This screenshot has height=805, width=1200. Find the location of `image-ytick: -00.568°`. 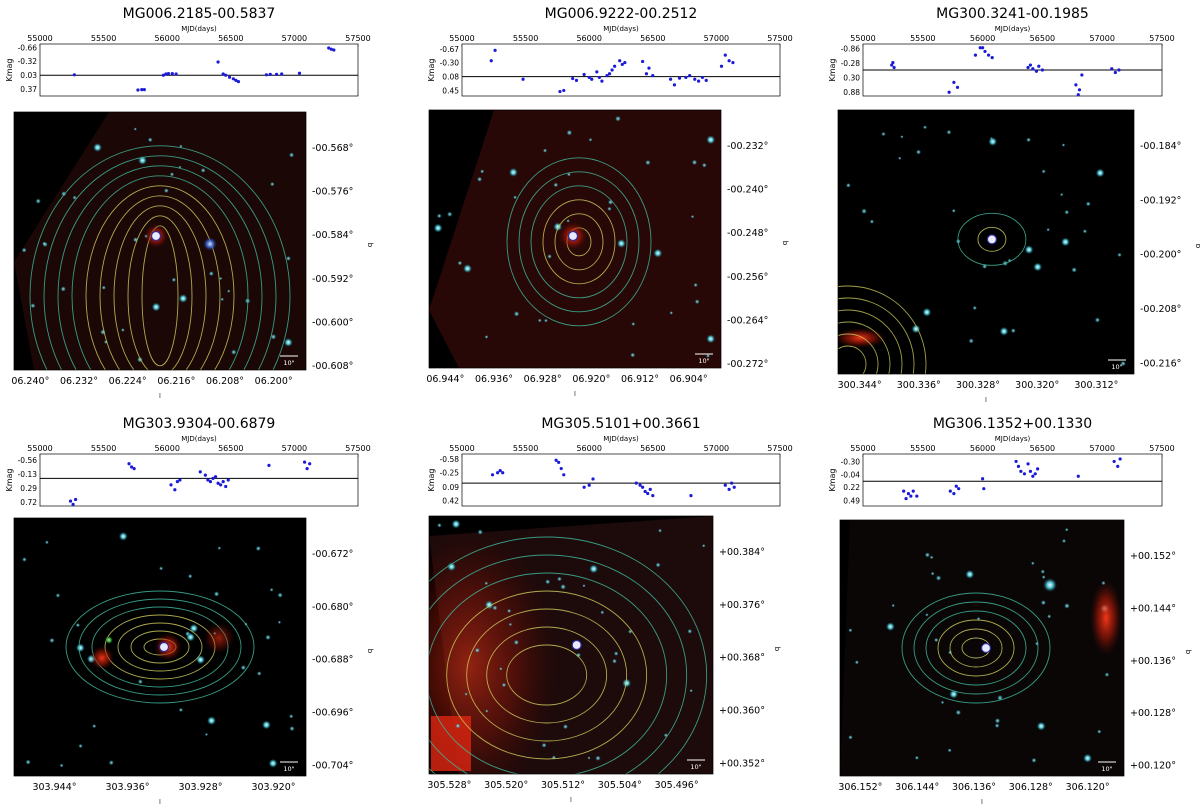

image-ytick: -00.568° is located at coordinates (332, 148).